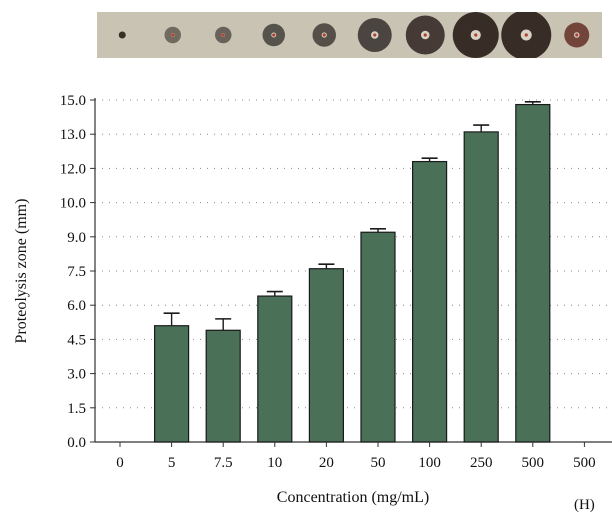  Describe the element at coordinates (584, 504) in the screenshot. I see `category-footnote: (H)` at that location.